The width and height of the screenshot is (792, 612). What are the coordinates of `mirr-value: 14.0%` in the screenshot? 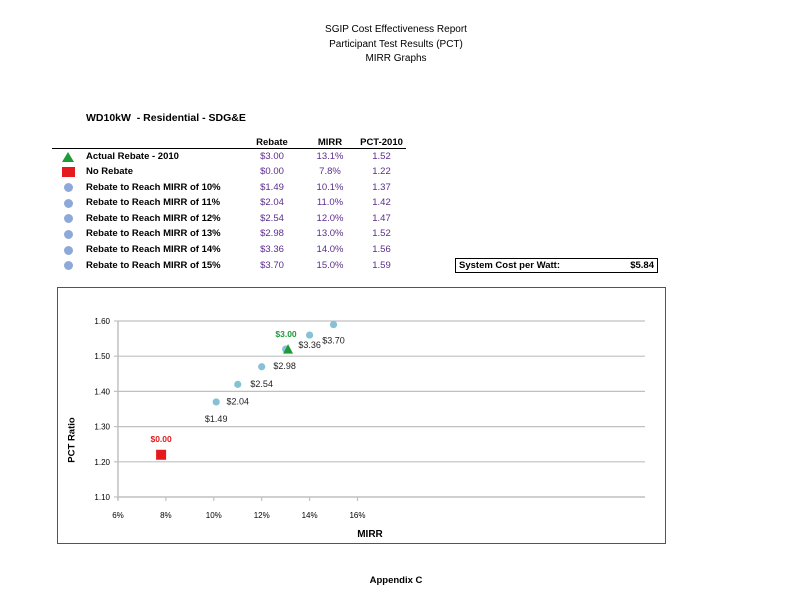 It's located at (330, 250).